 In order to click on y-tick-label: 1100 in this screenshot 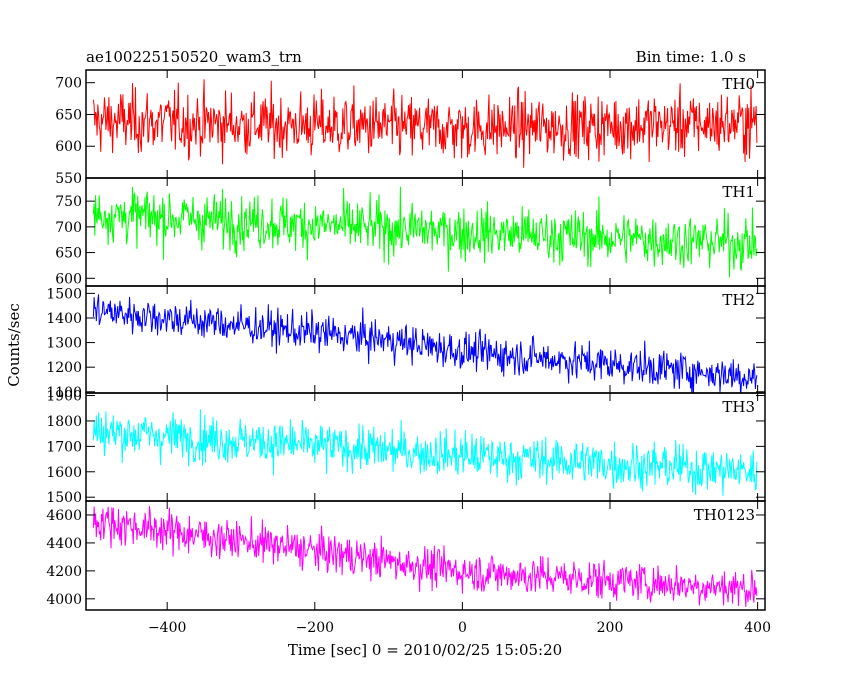, I will do `click(64, 393)`.